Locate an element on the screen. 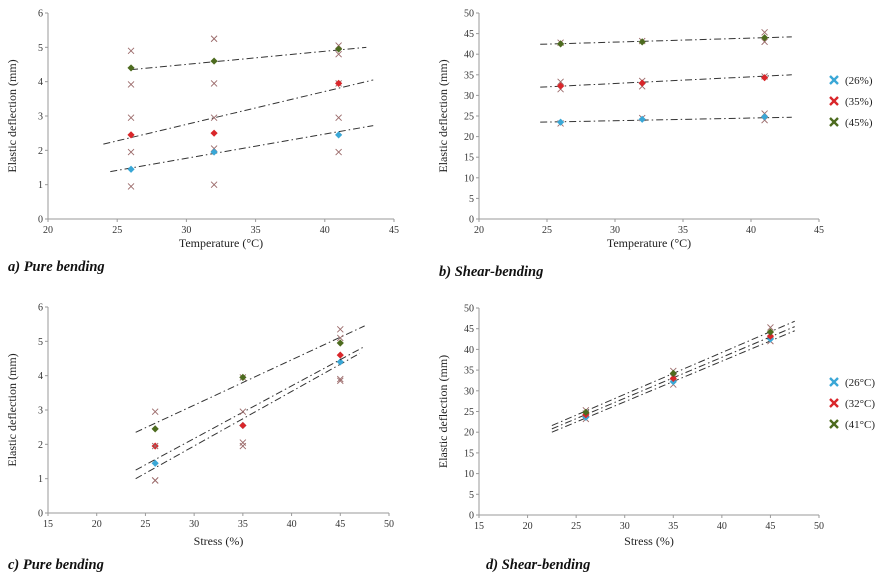  y-tick-label: 2 is located at coordinates (40, 445).